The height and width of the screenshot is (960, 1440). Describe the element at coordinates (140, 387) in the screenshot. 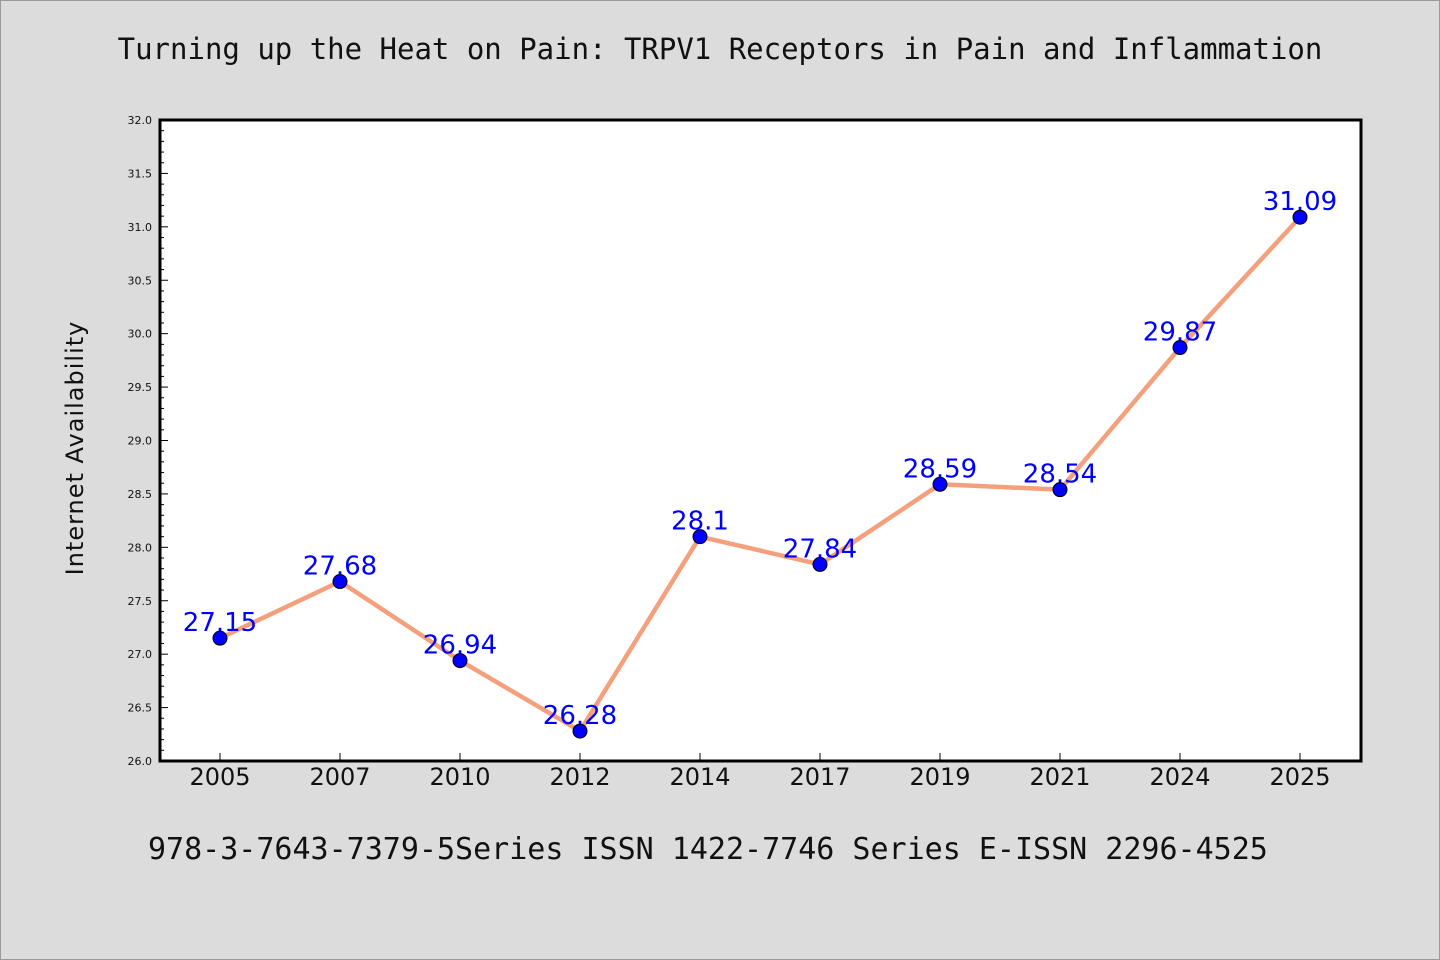

I see `y-tick-label: 29.5` at that location.